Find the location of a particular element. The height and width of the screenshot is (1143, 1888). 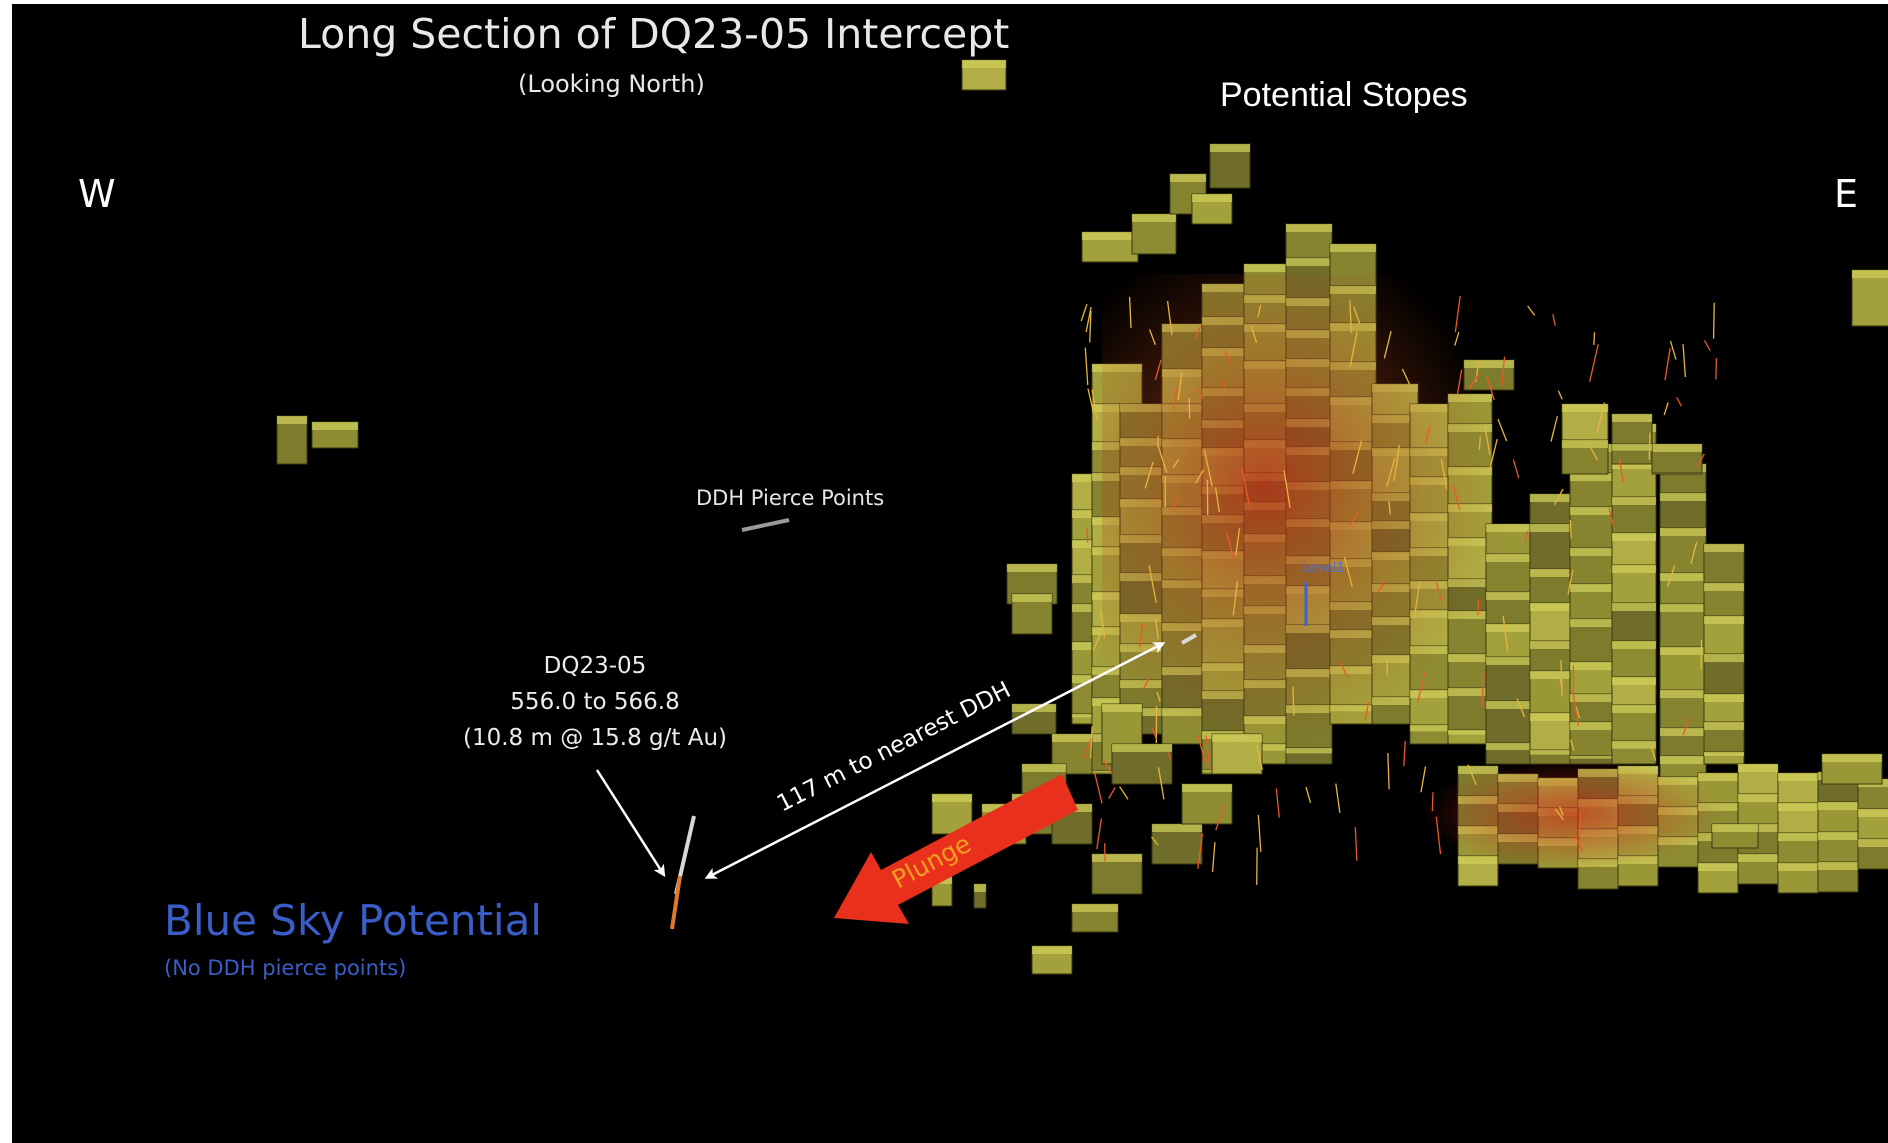

drillhole-name: DQ23-05 is located at coordinates (595, 666).